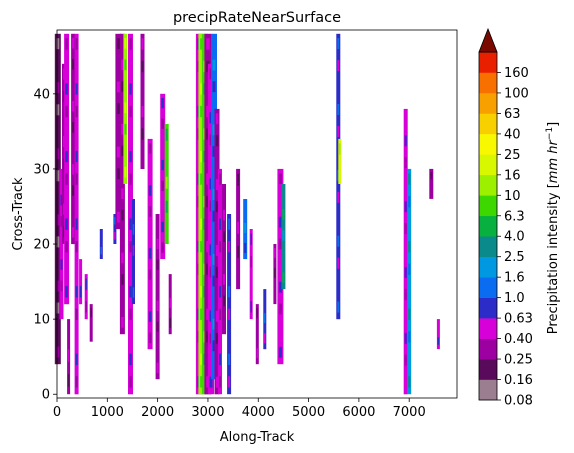 This screenshot has height=453, width=574. What do you see at coordinates (553, 124) in the screenshot?
I see `colorbar-label-suffix: ]` at bounding box center [553, 124].